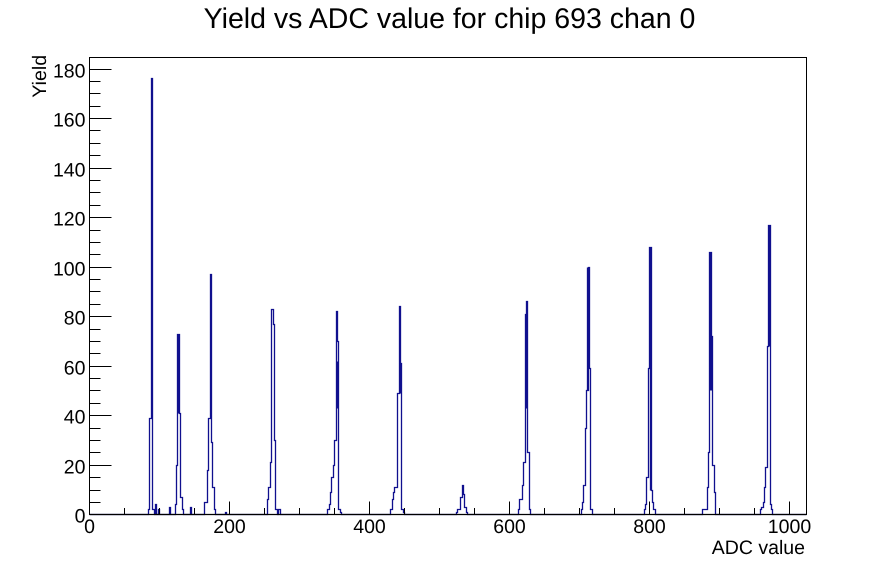 The height and width of the screenshot is (572, 896). Describe the element at coordinates (509, 527) in the screenshot. I see `svg-text: 600` at that location.